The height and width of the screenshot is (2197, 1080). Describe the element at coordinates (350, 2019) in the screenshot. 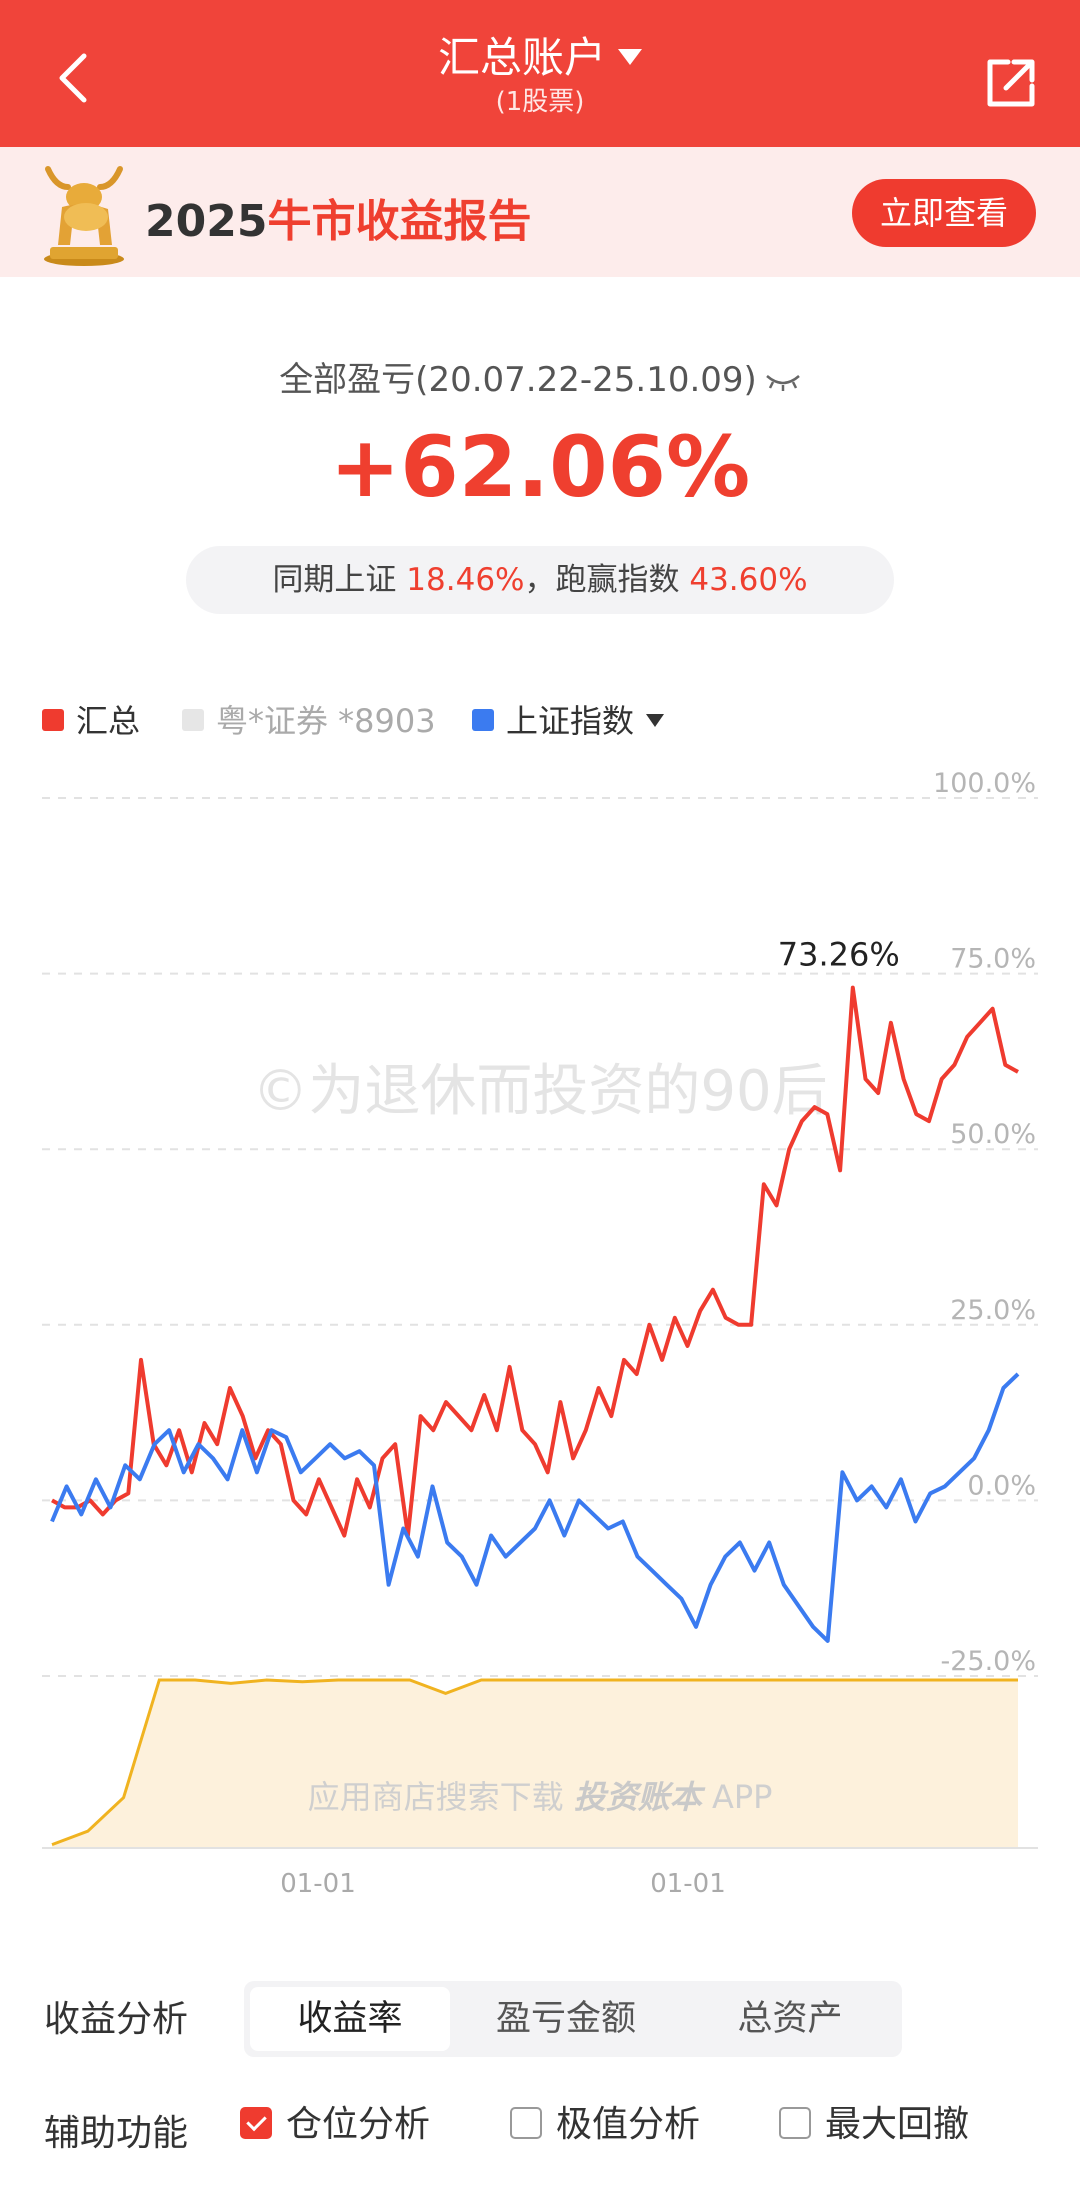

I see `tab-return-rate: 收益率` at that location.